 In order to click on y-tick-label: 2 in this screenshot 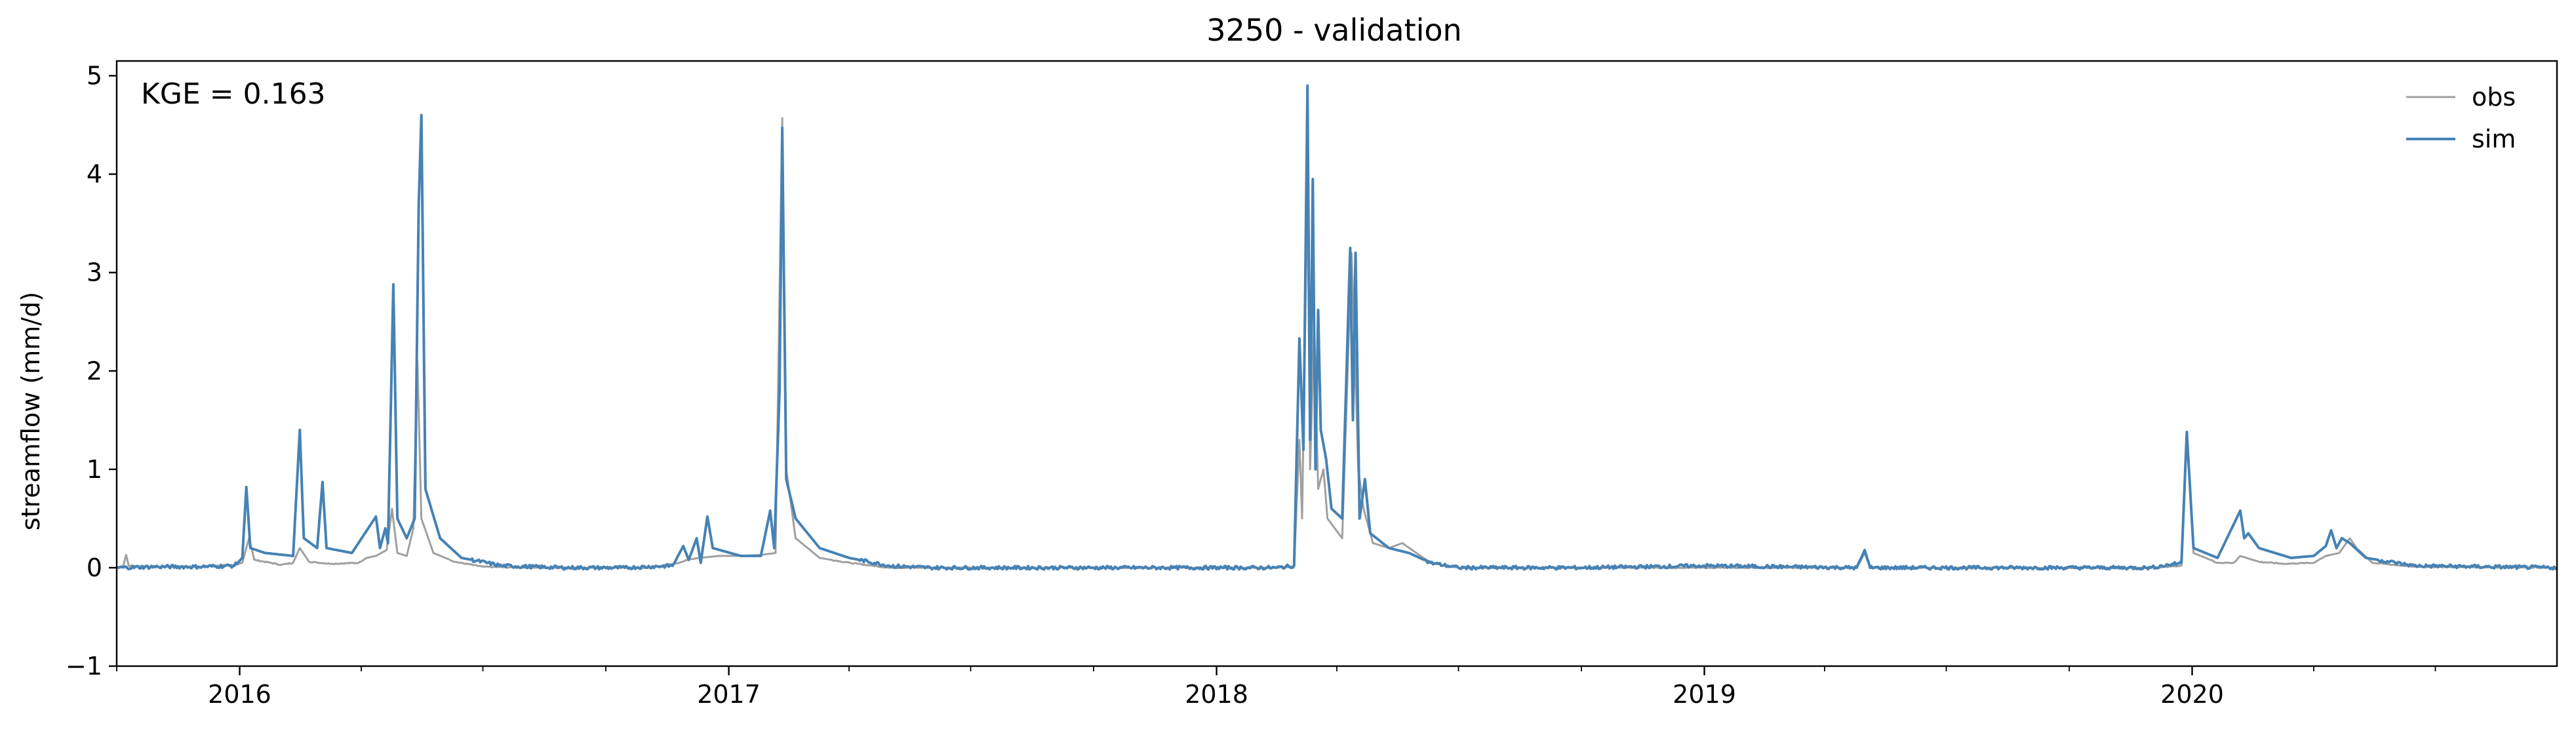, I will do `click(94, 371)`.